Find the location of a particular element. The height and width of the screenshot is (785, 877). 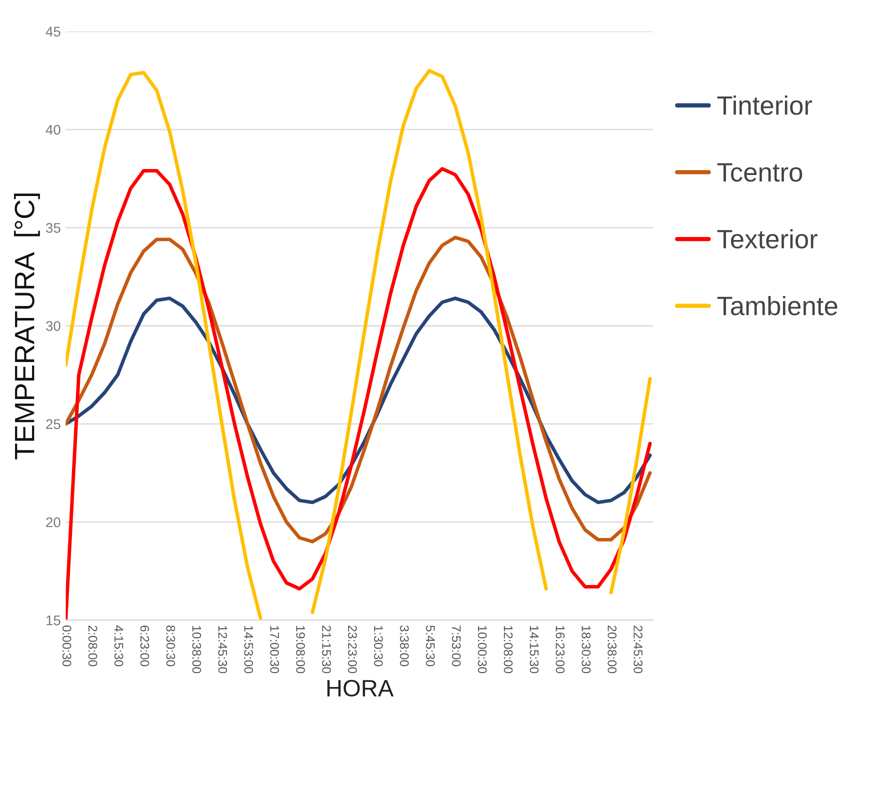

x-tick-label: 14:15:30 is located at coordinates (534, 650).